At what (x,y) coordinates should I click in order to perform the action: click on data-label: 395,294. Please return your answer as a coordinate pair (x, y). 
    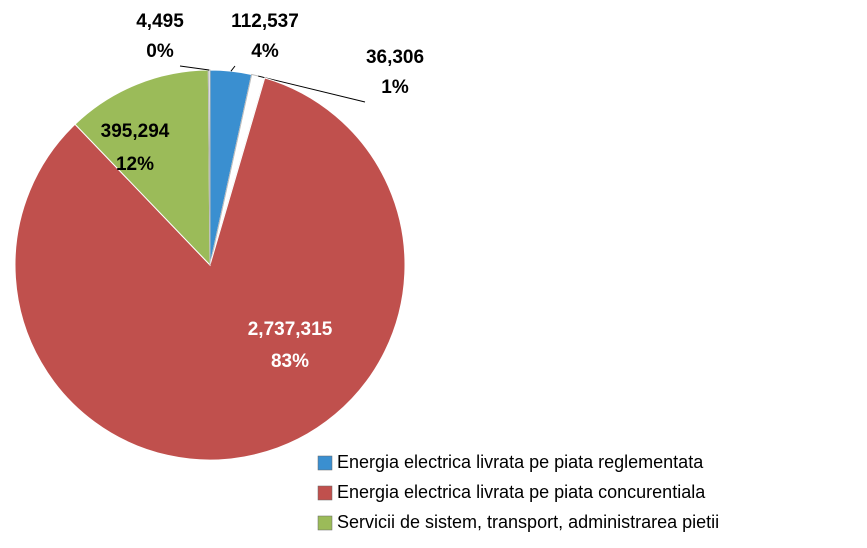
    Looking at the image, I should click on (135, 131).